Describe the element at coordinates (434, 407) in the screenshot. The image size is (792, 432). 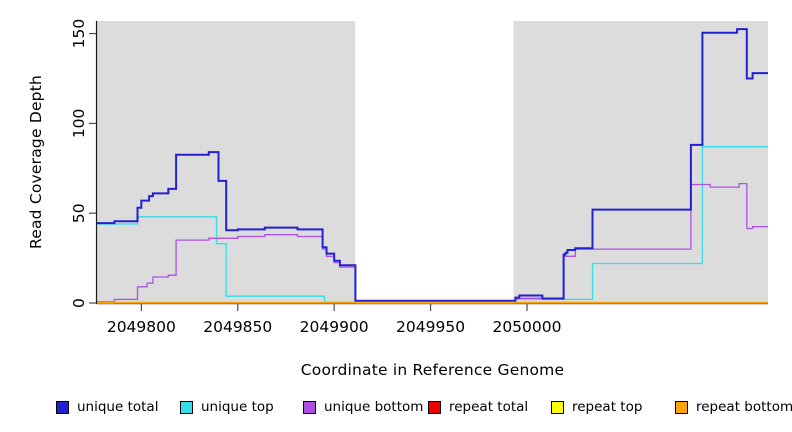
I see `legend-swatch-repeat-total` at that location.